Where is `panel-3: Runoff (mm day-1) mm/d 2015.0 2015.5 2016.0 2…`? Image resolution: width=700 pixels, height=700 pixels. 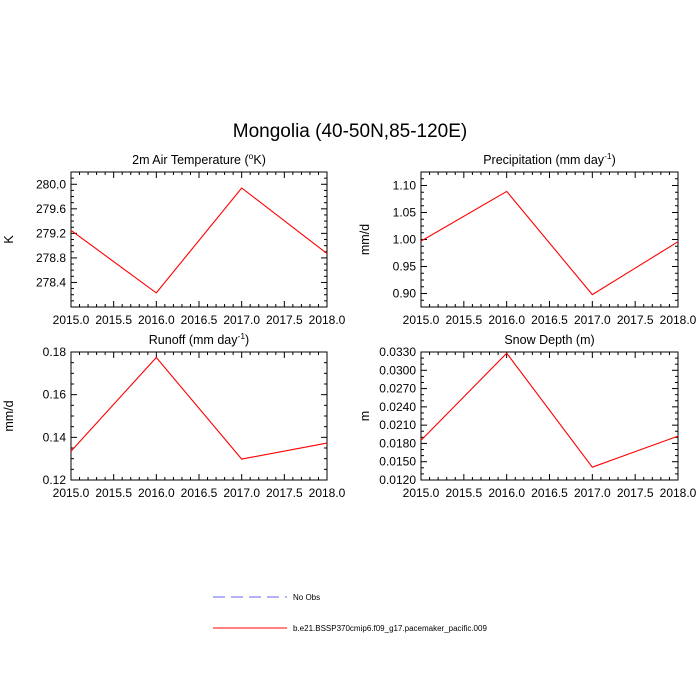
panel-3: Runoff (mm day-1) mm/d 2015.0 2015.5 2016.0 2… is located at coordinates (174, 415).